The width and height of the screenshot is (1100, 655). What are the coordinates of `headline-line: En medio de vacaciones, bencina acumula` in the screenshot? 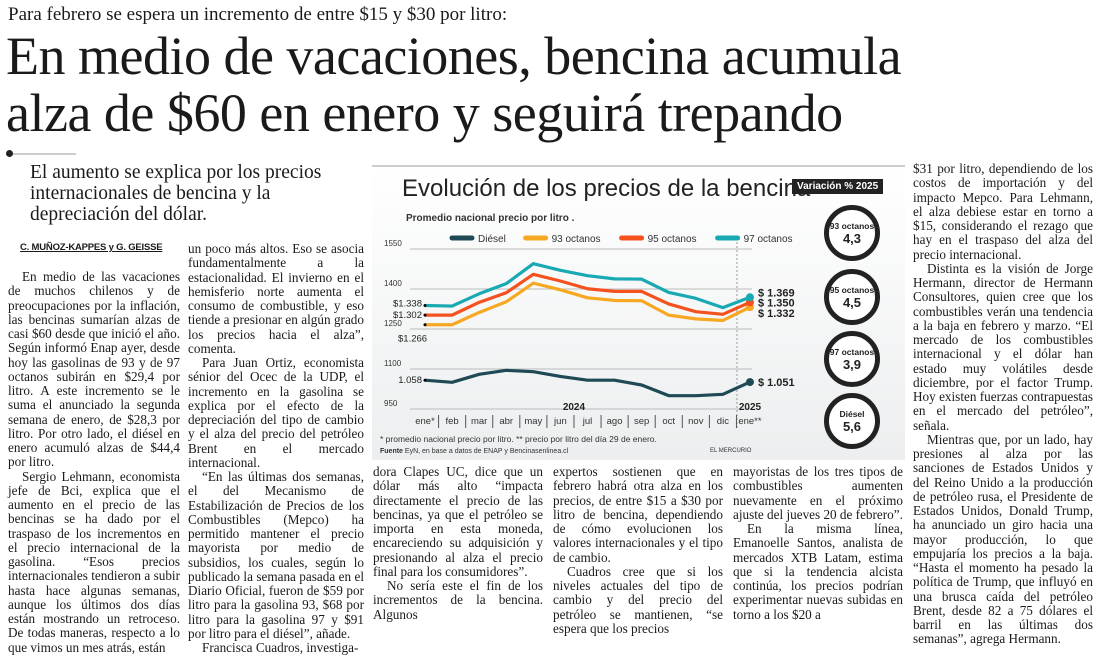 It's located at (454, 56).